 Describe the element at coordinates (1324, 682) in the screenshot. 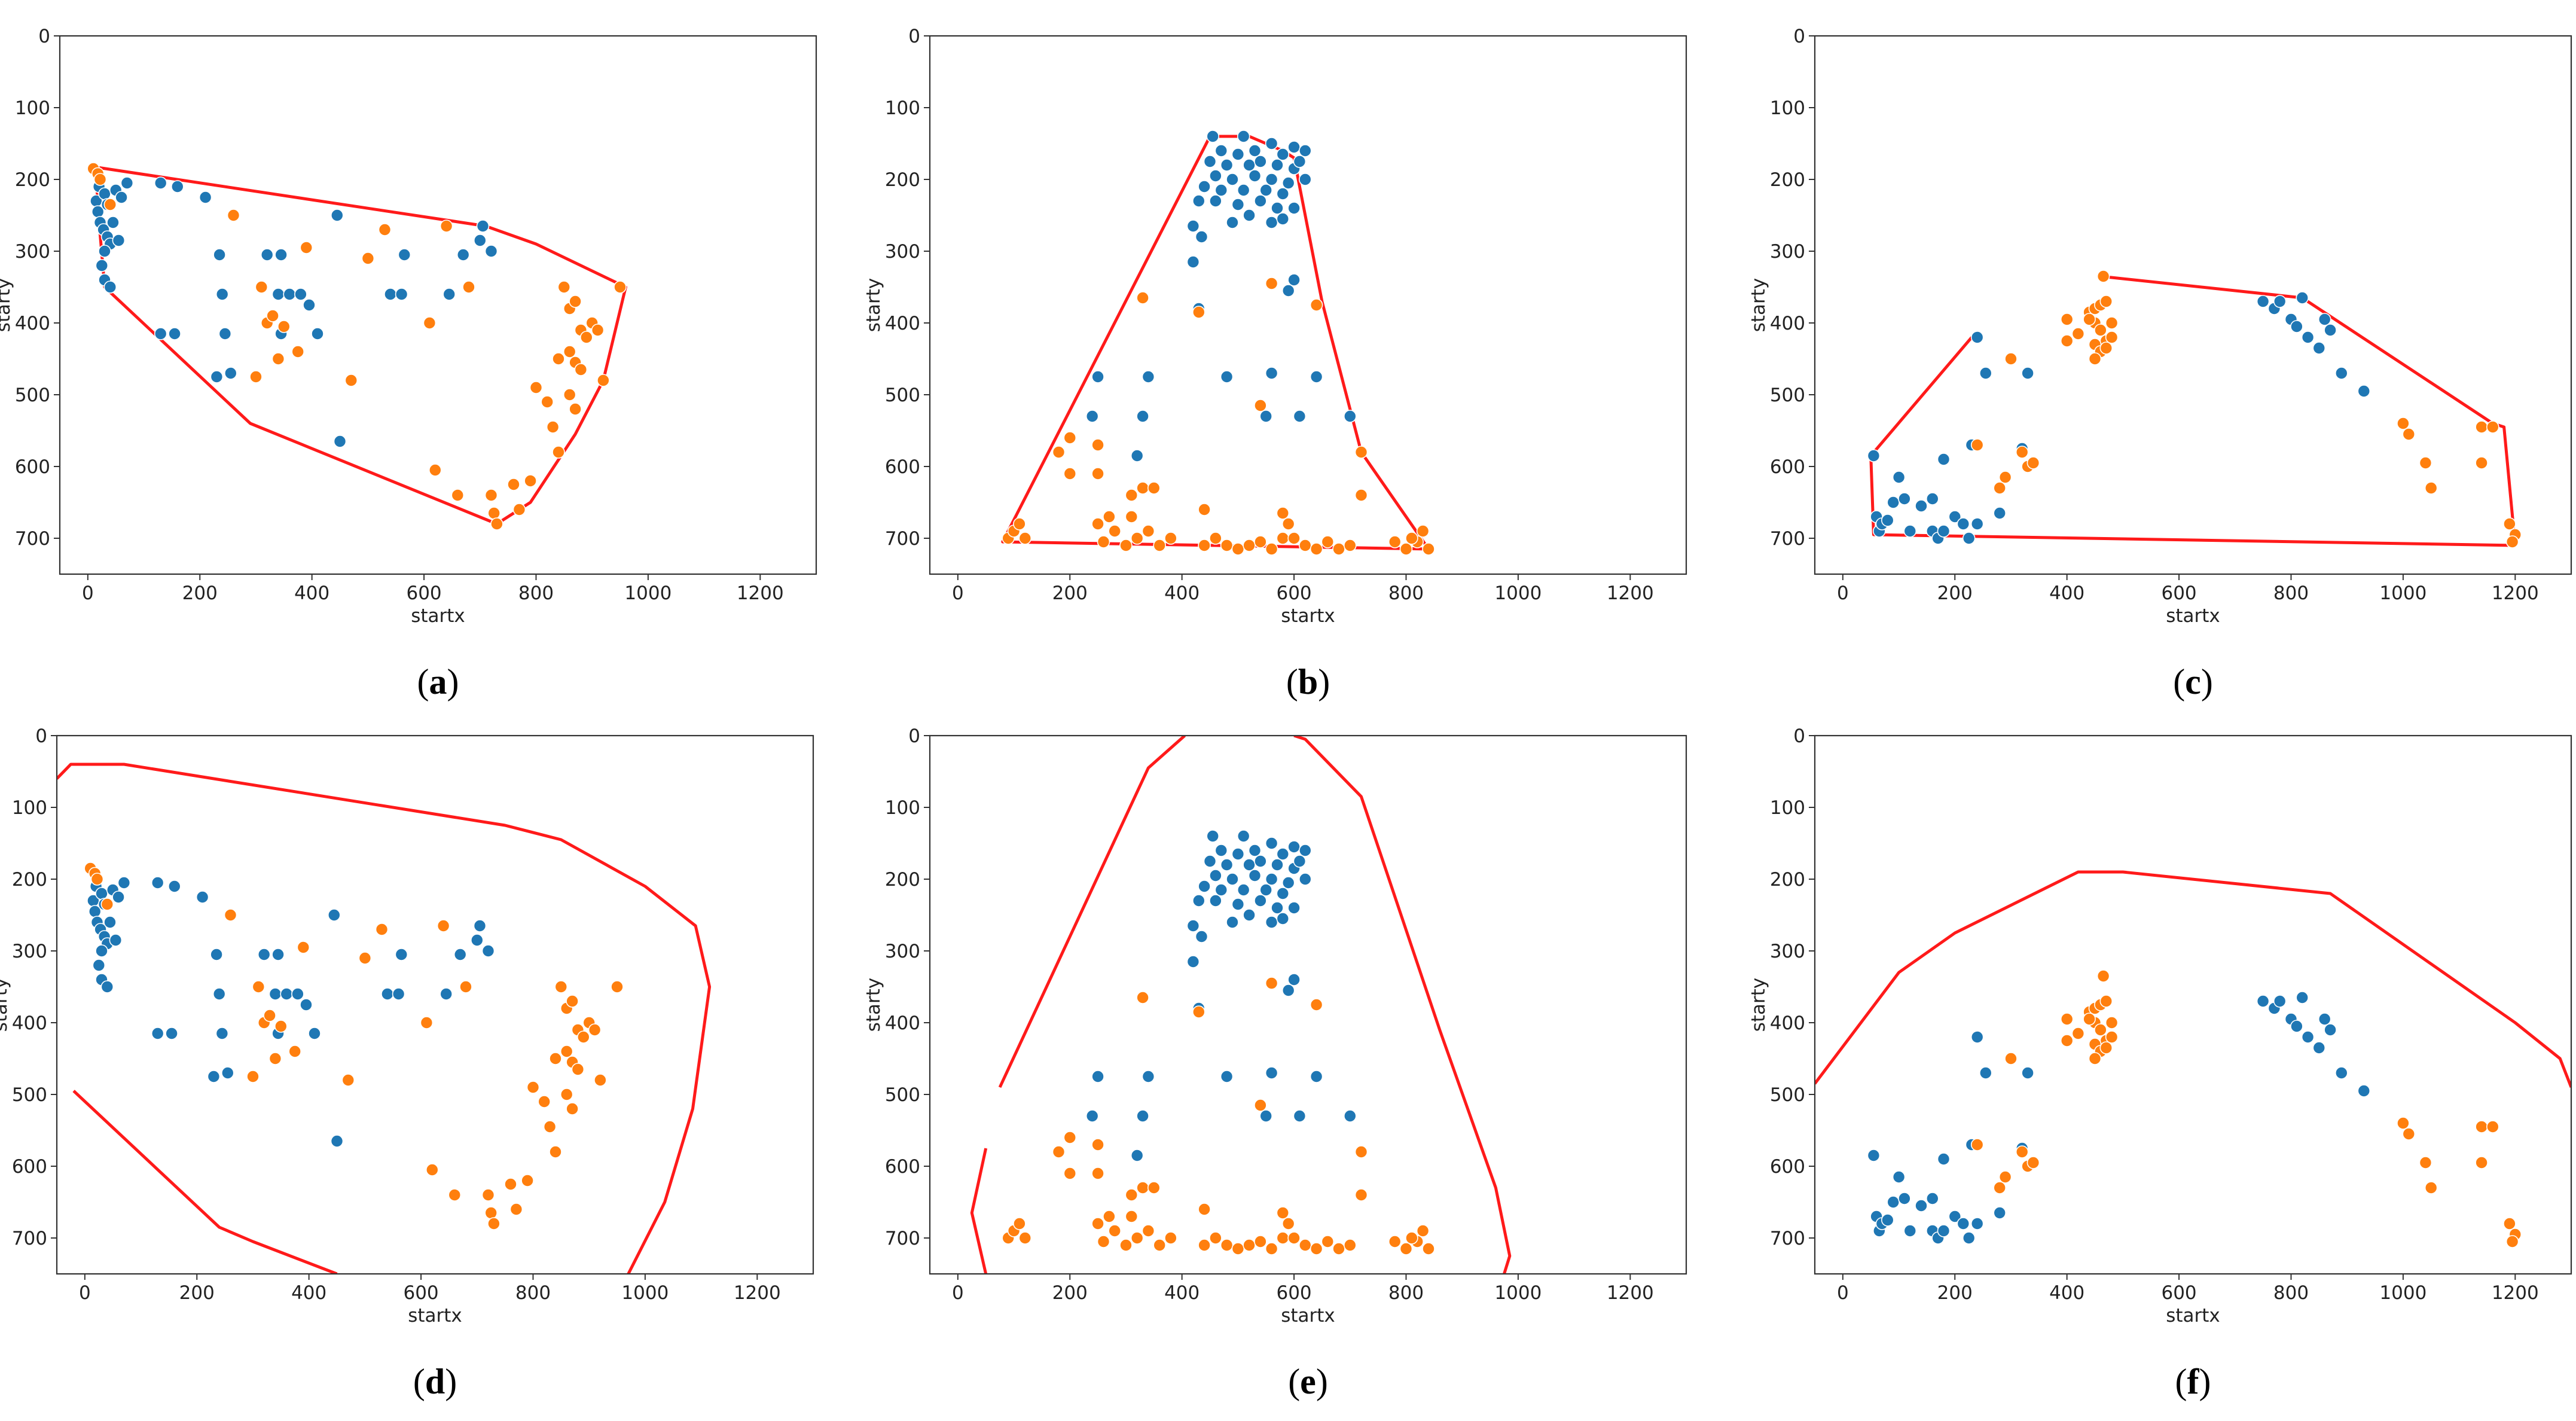

I see `caption-close-paren: )` at that location.